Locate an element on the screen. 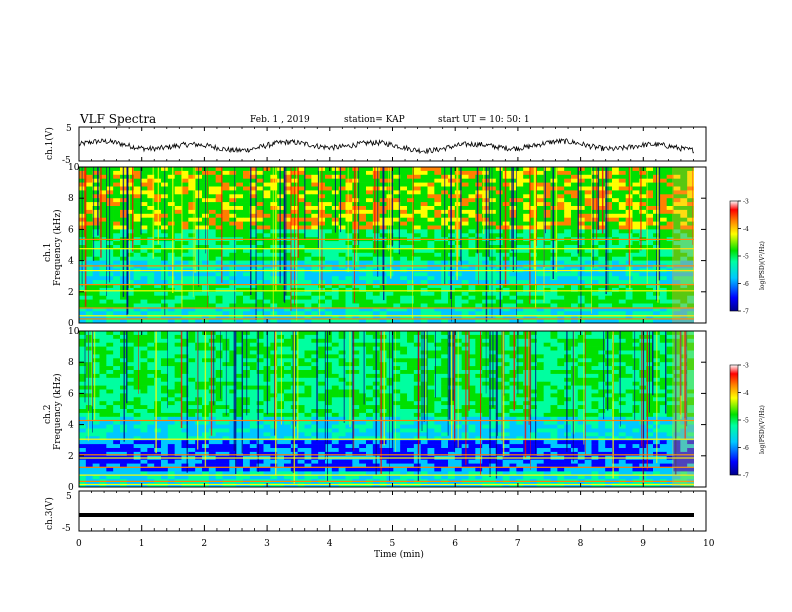  spectrogram-edge-strip is located at coordinates (683, 245).